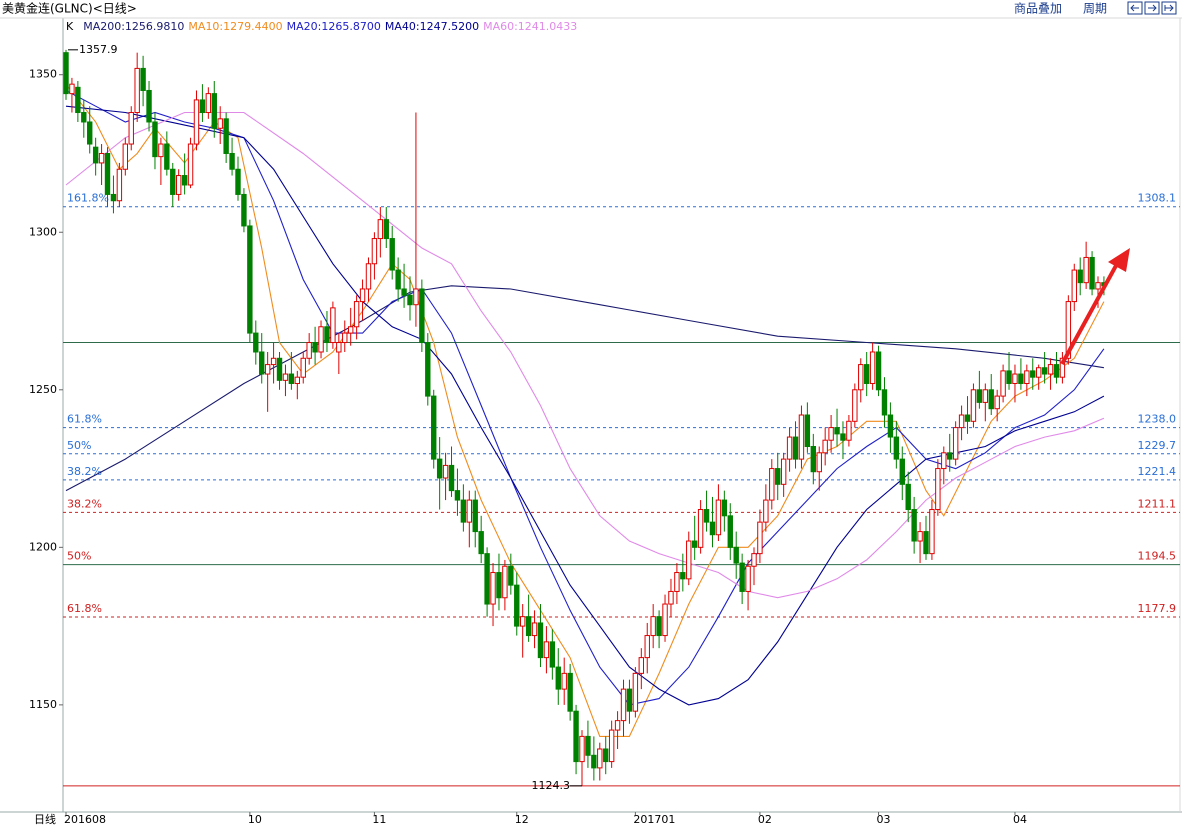  Describe the element at coordinates (43, 74) in the screenshot. I see `y-tick-label: 1350` at that location.